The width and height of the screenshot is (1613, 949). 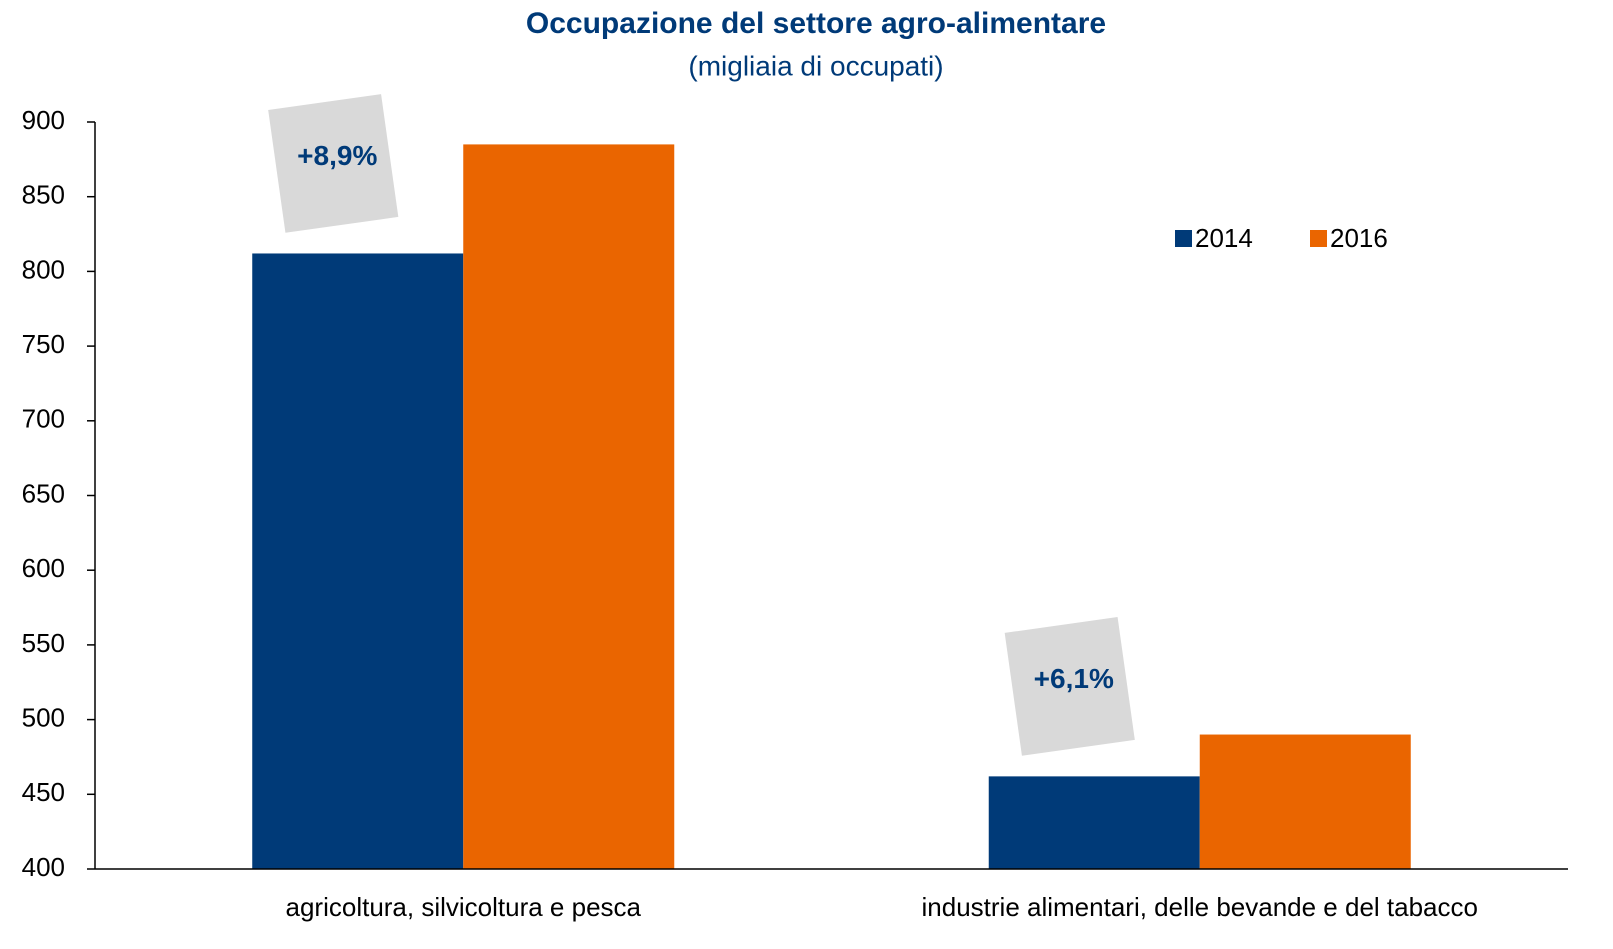 What do you see at coordinates (43, 269) in the screenshot?
I see `y-tick-label: 800` at bounding box center [43, 269].